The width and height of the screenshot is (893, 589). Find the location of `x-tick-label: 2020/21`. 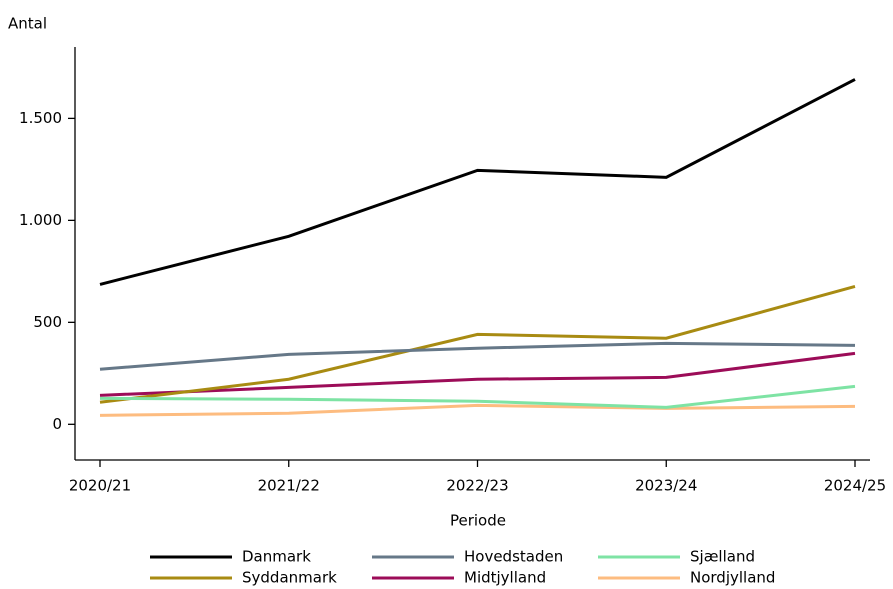

x-tick-label: 2020/21 is located at coordinates (100, 486).